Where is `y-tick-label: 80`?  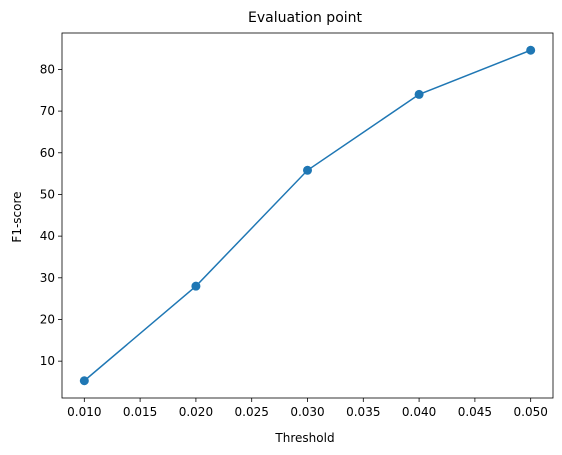 y-tick-label: 80 is located at coordinates (47, 69).